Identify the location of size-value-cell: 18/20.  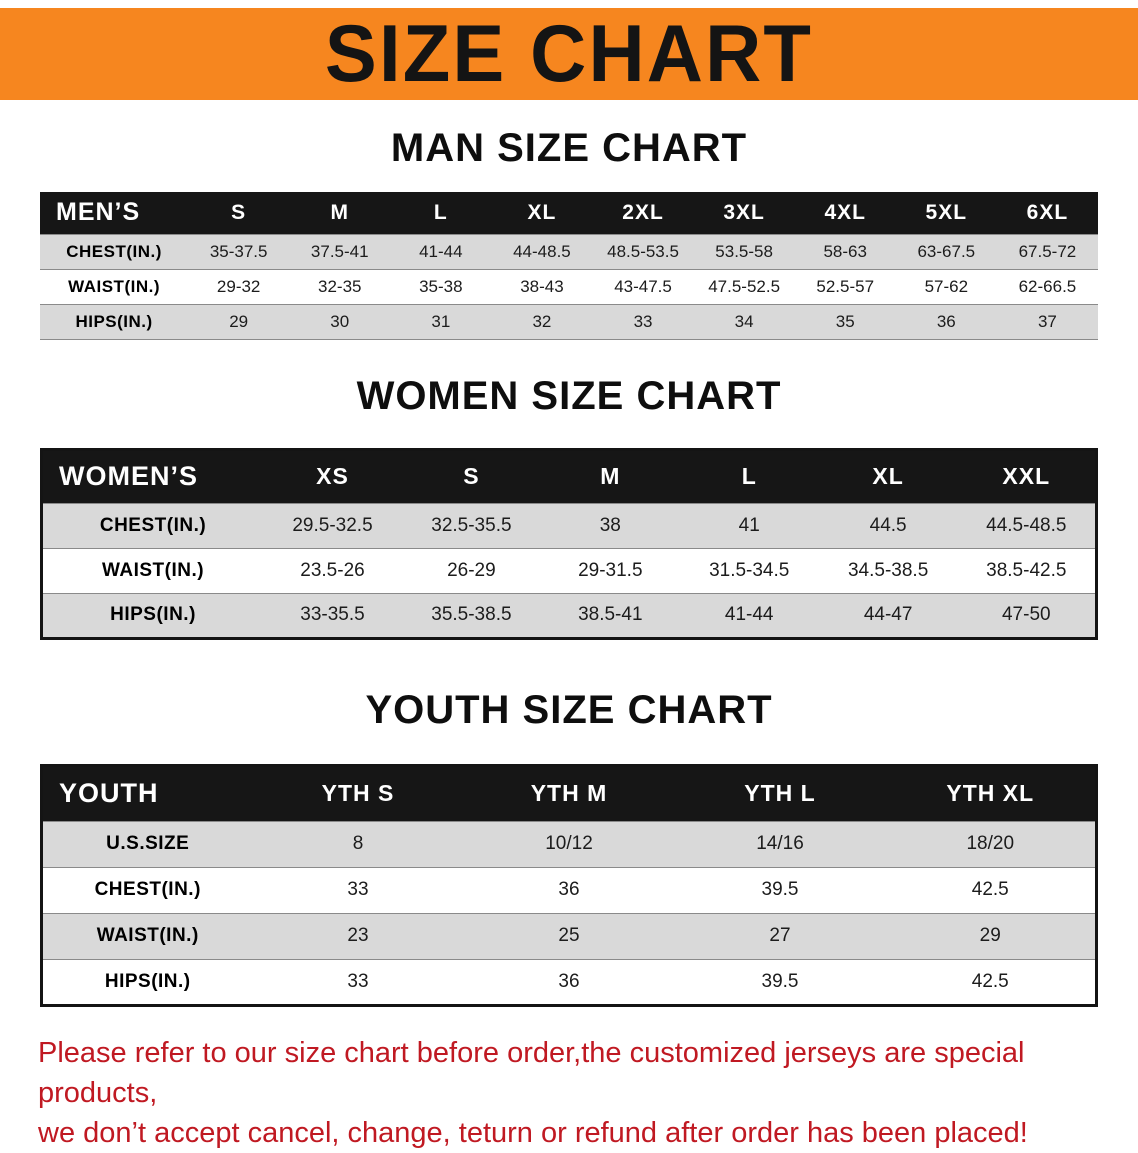
(991, 843).